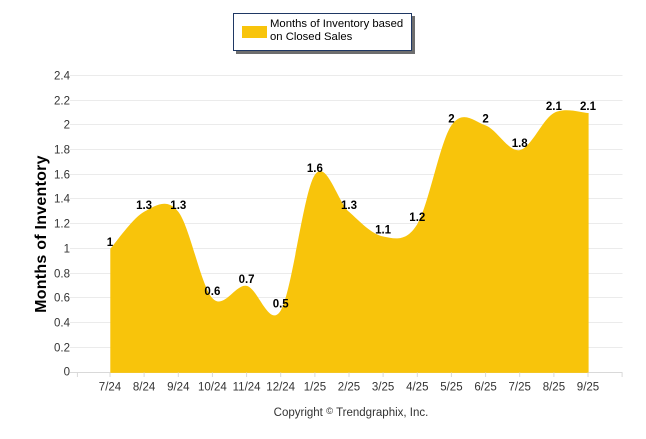  Describe the element at coordinates (247, 387) in the screenshot. I see `svg-text: 11/24` at that location.